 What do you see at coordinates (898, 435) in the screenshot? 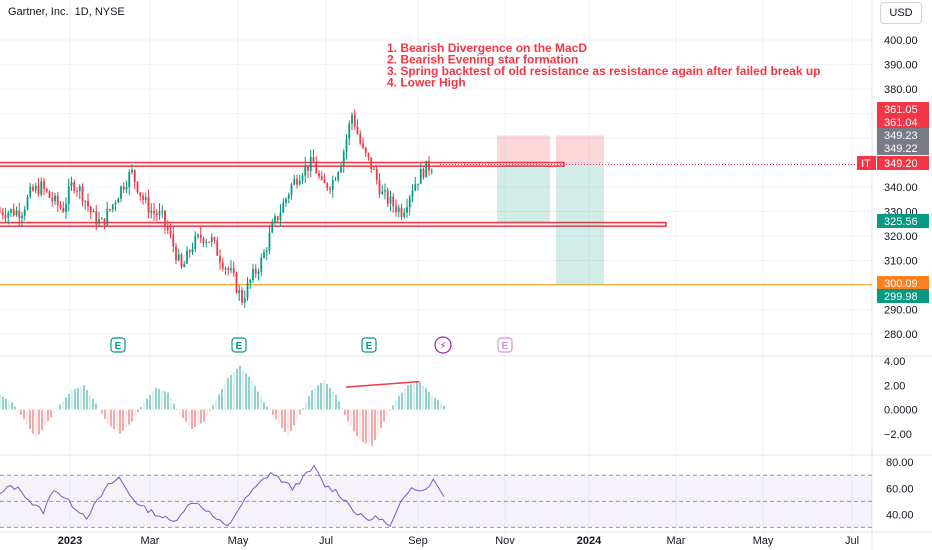
I see `macd-tick-label: −2.00` at bounding box center [898, 435].